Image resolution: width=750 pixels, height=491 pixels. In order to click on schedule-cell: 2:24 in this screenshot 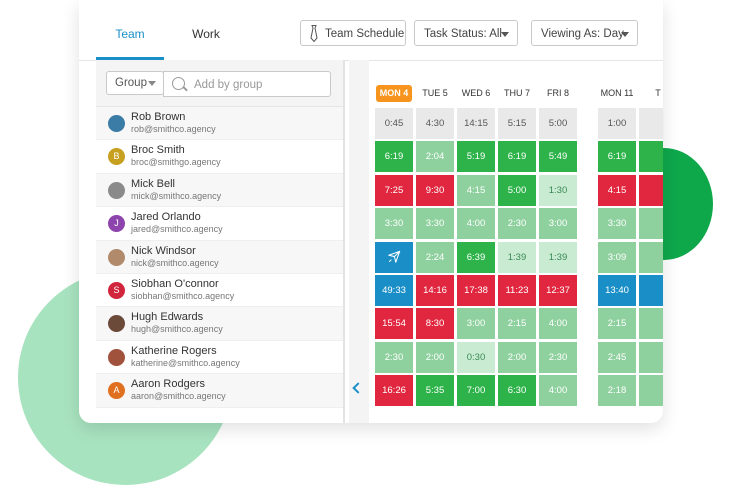, I will do `click(435, 257)`.